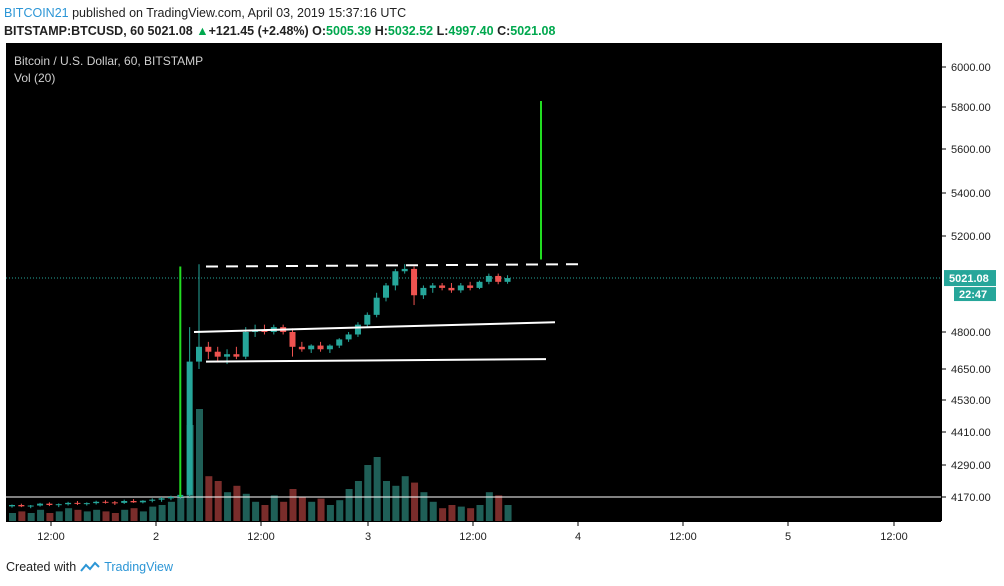 The width and height of the screenshot is (1004, 586). Describe the element at coordinates (138, 567) in the screenshot. I see `tradingview-brand-link: TradingView` at that location.